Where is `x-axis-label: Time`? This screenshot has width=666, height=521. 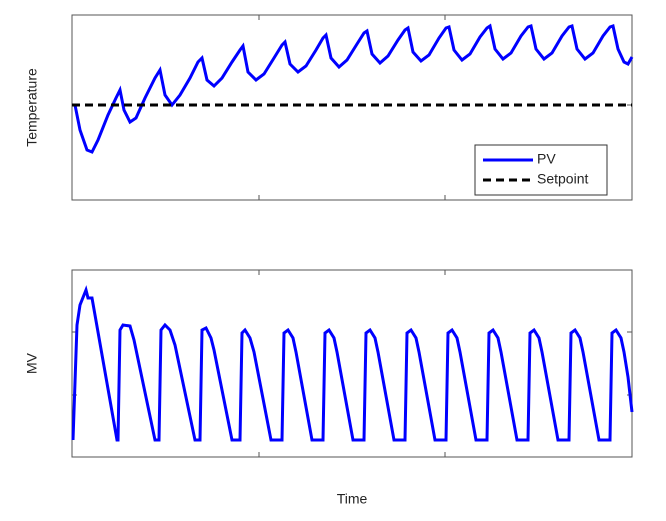 x-axis-label: Time is located at coordinates (352, 499).